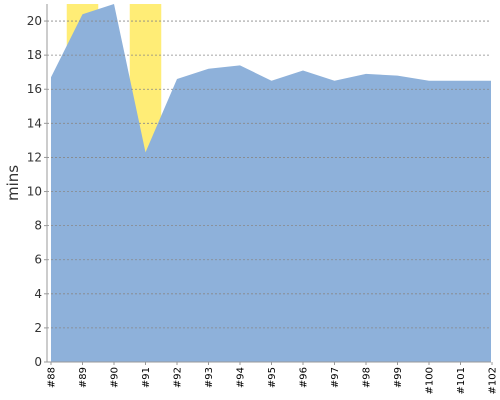  Describe the element at coordinates (34, 55) in the screenshot. I see `y-tick-label: 18` at that location.